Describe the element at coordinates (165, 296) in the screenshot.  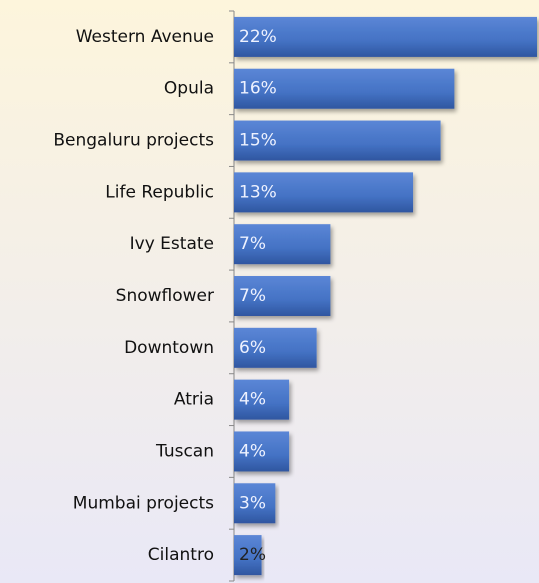
I see `category-label: Snowflower` at that location.